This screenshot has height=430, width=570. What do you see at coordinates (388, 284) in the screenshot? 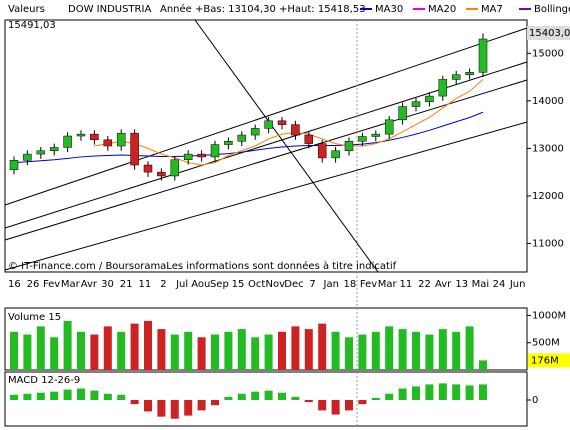
I see `x-tick-label: Mar` at bounding box center [388, 284].